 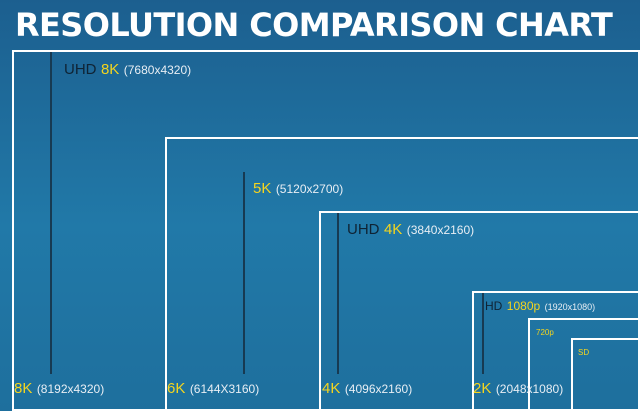 What do you see at coordinates (298, 188) in the screenshot?
I see `label-5k: 5K (5120x2700)` at bounding box center [298, 188].